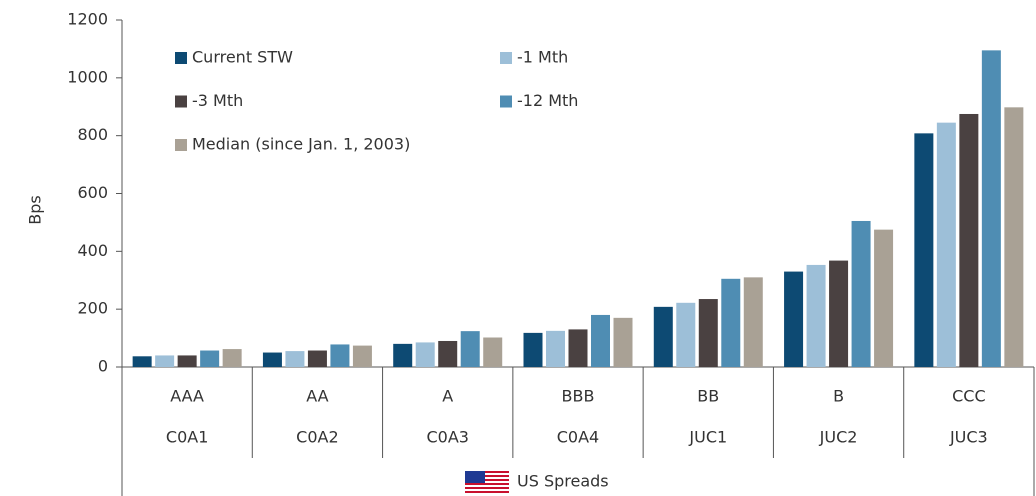 This screenshot has height=496, width=1036. I want to click on y-tick-label: 200, so click(92, 308).